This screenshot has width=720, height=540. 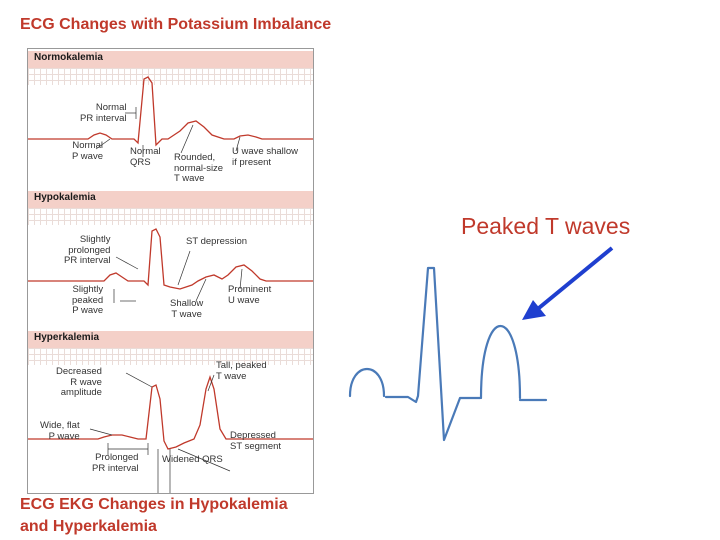 I want to click on label-normal-t: Rounded, normal-size T wave, so click(x=199, y=168).